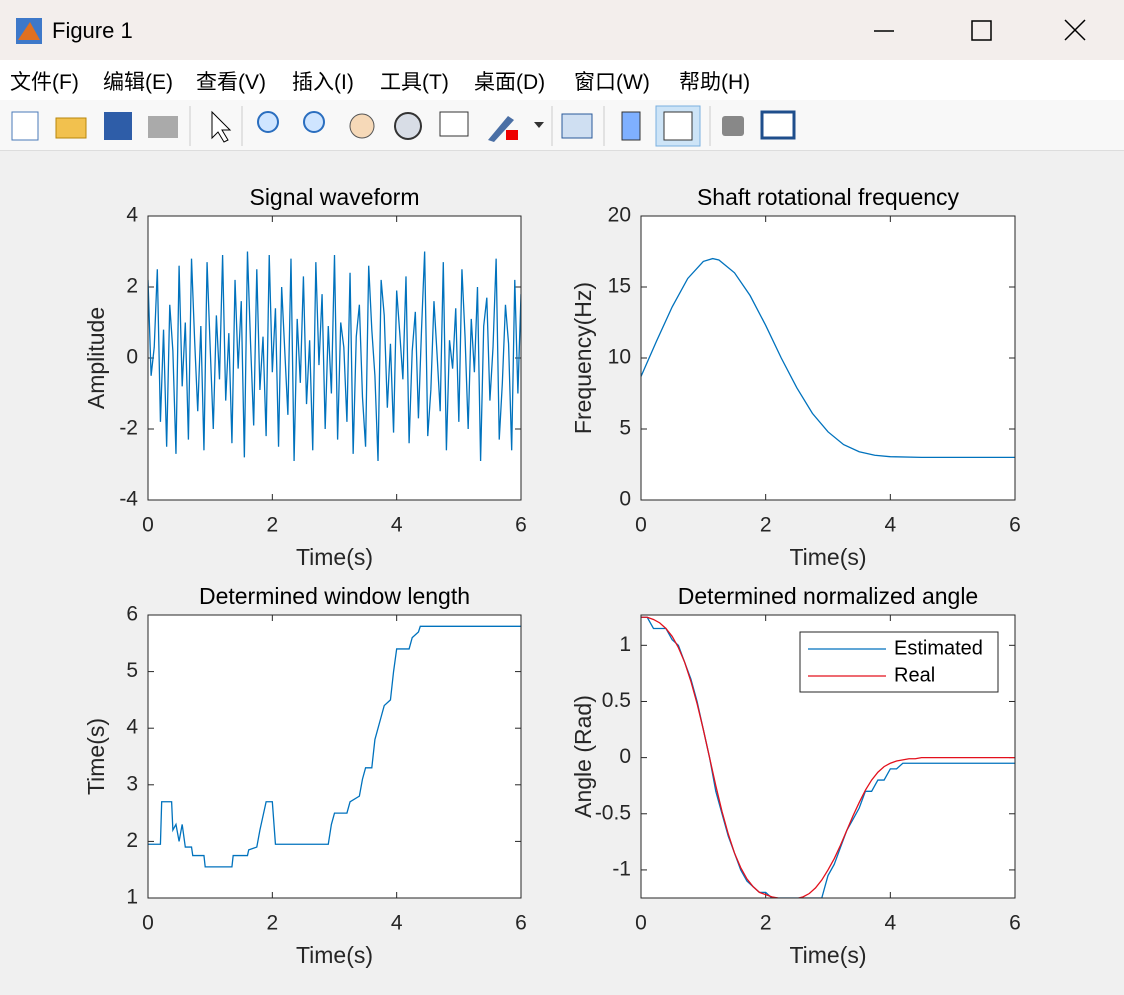 This screenshot has width=1124, height=995. What do you see at coordinates (562, 80) in the screenshot?
I see `menu-bar: 文件(F) 编辑(E) 查看(V) 插入(I) 工具(T) 桌面(D) 窗口(W) 帮助(H)` at bounding box center [562, 80].